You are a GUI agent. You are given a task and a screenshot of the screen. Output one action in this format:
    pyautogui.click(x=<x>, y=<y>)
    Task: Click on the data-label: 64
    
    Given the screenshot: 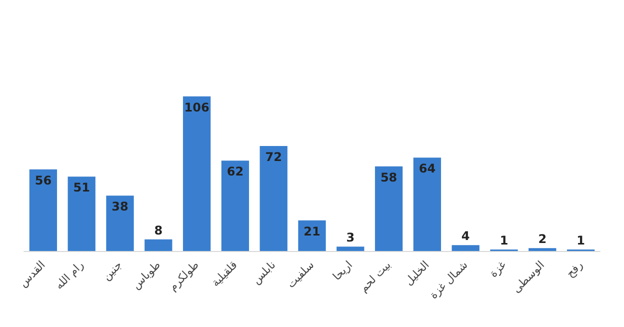 What is the action you would take?
    pyautogui.click(x=427, y=169)
    